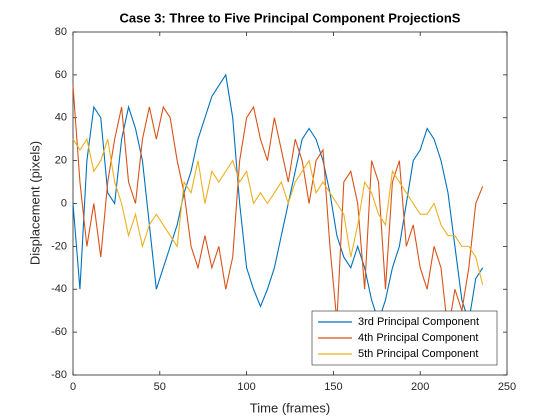 The image size is (560, 420). I want to click on y-tick-label: 20, so click(61, 161).